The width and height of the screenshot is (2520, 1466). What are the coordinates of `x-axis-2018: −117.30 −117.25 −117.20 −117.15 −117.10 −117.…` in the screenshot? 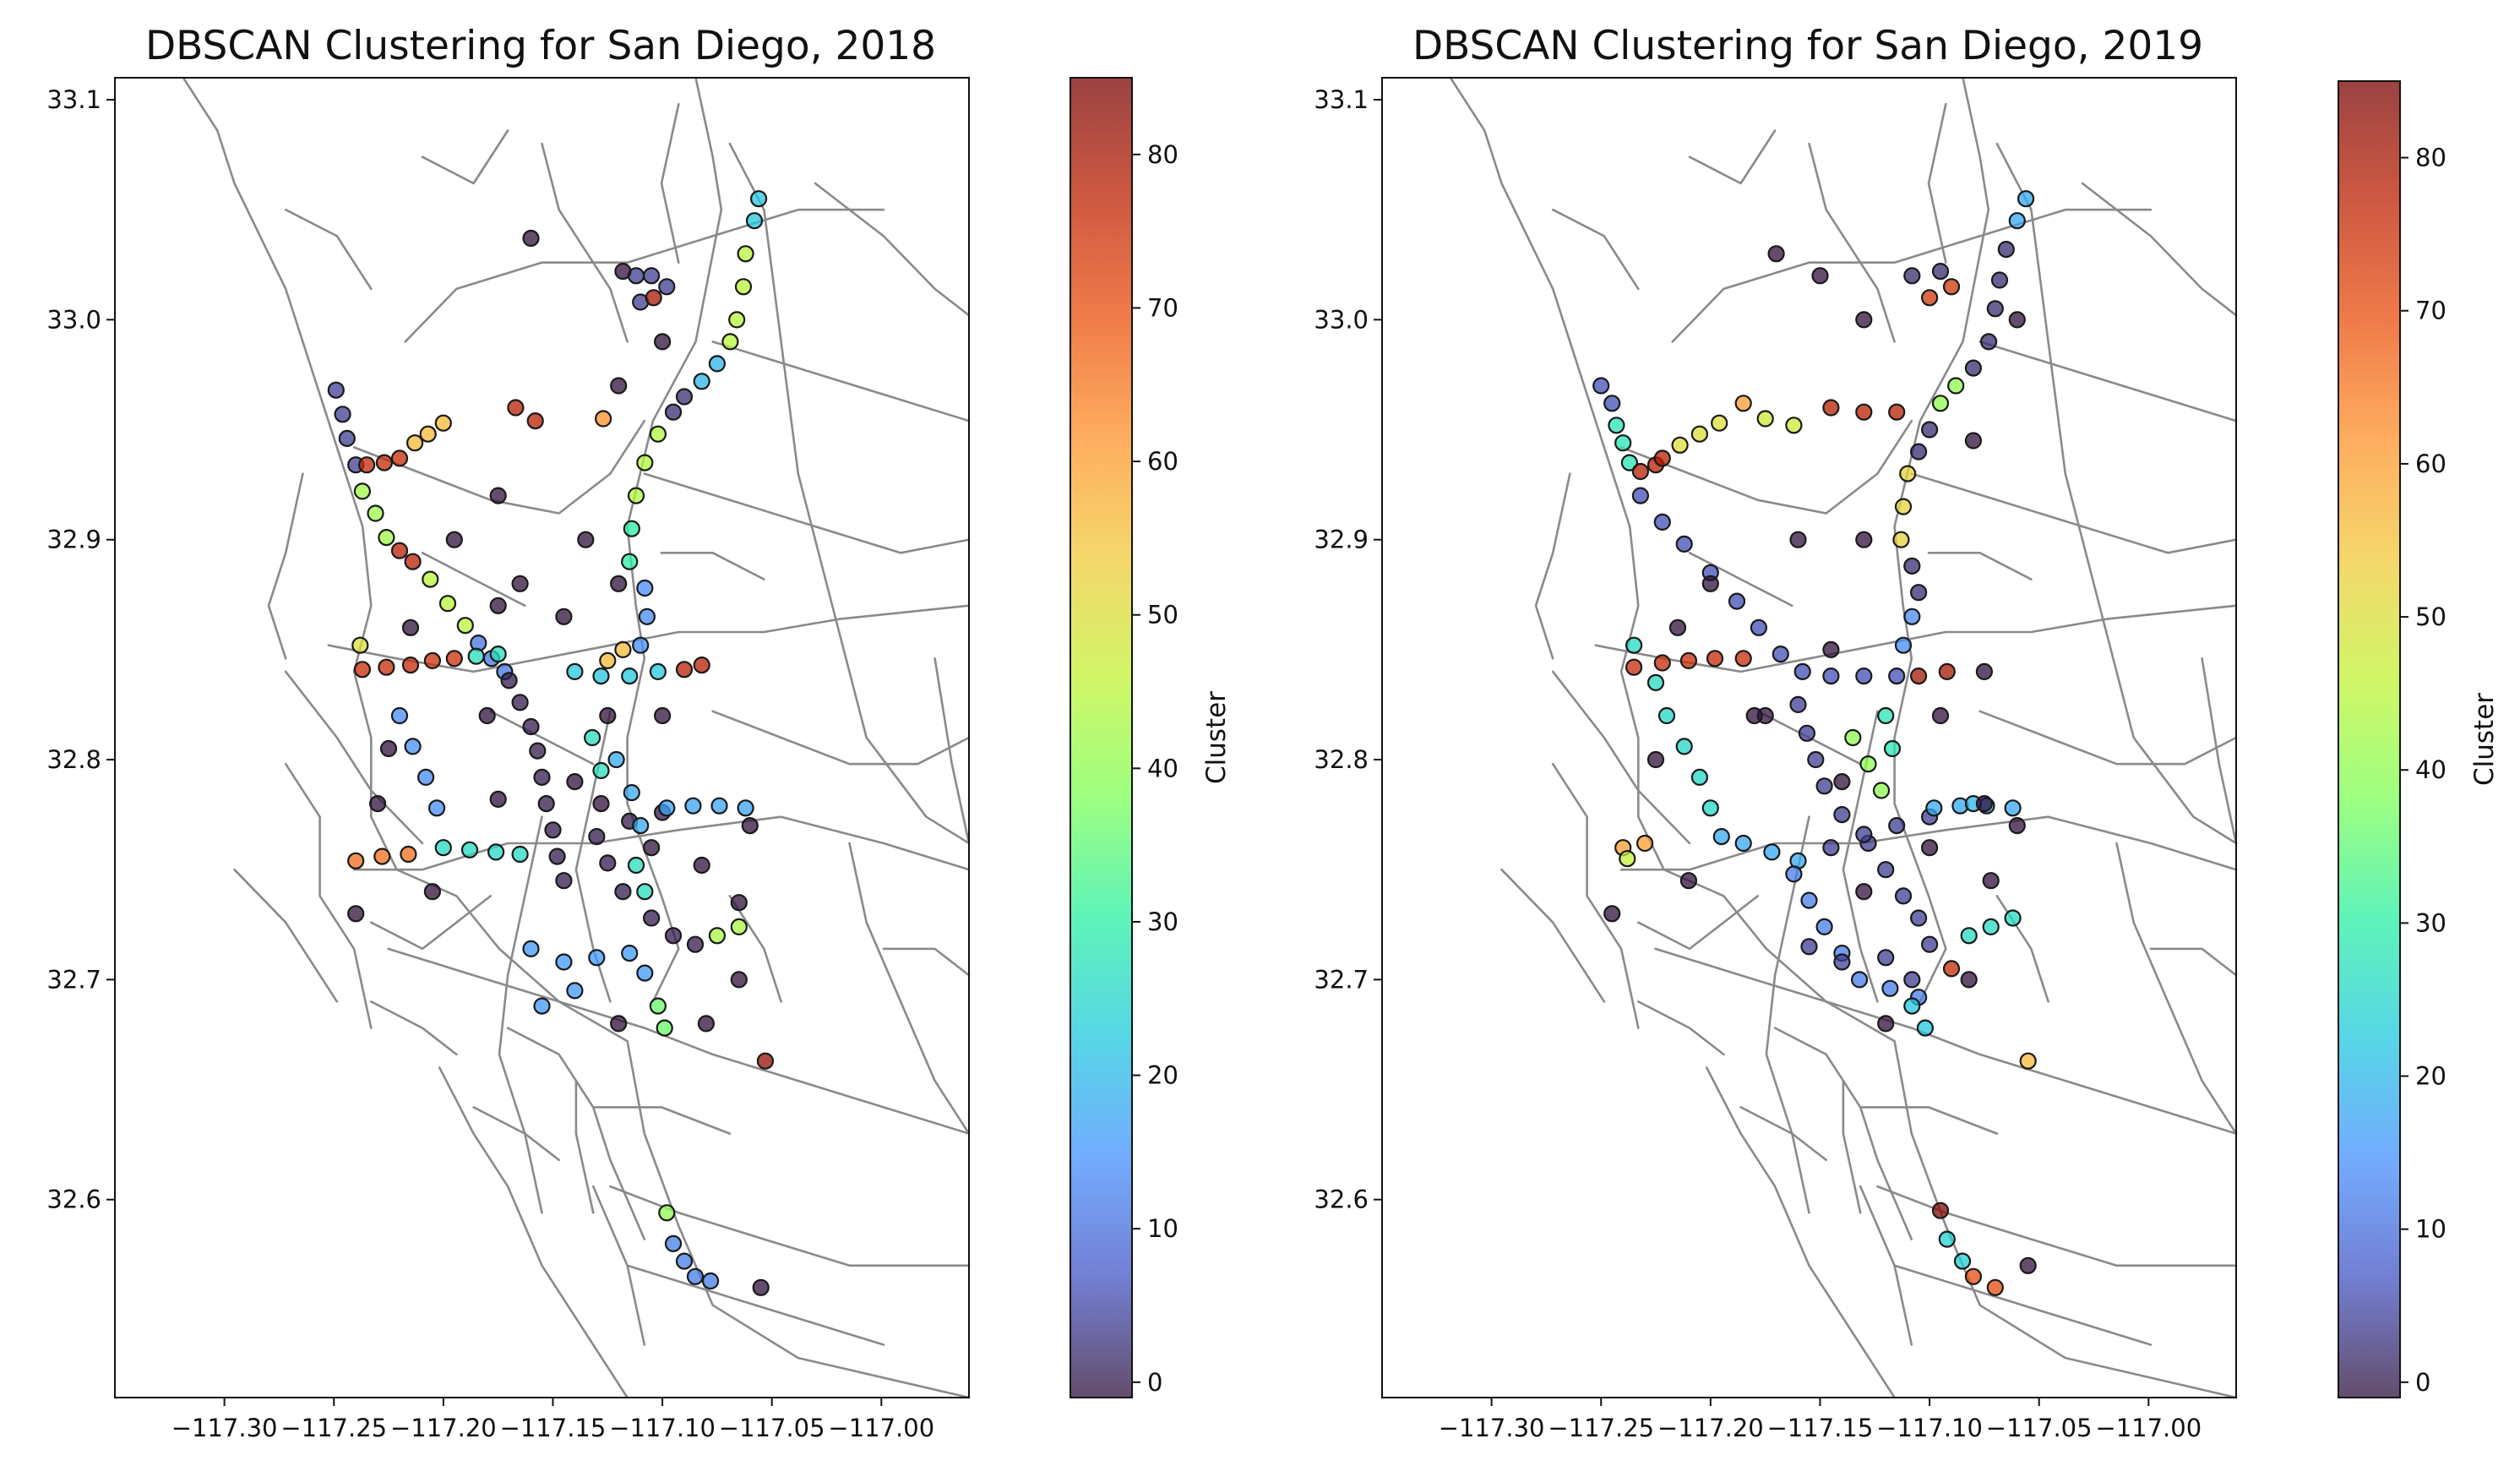 It's located at (552, 1420).